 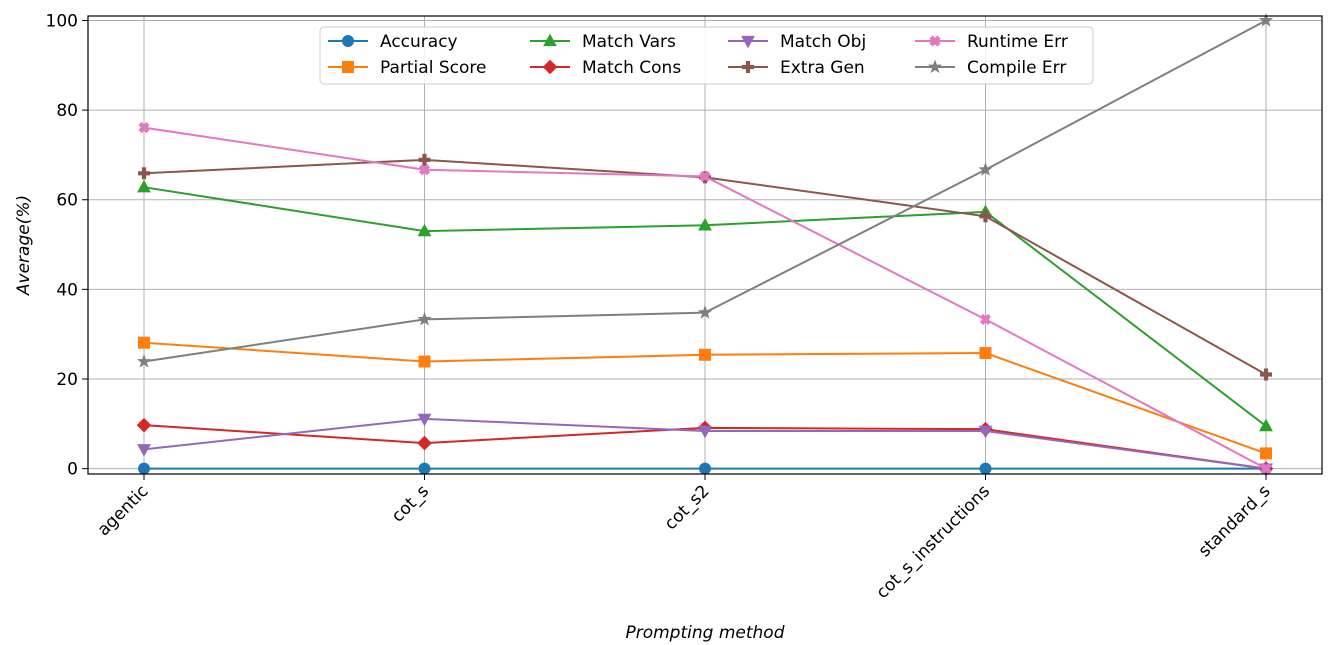 What do you see at coordinates (433, 68) in the screenshot?
I see `legend-label: Partial Score` at bounding box center [433, 68].